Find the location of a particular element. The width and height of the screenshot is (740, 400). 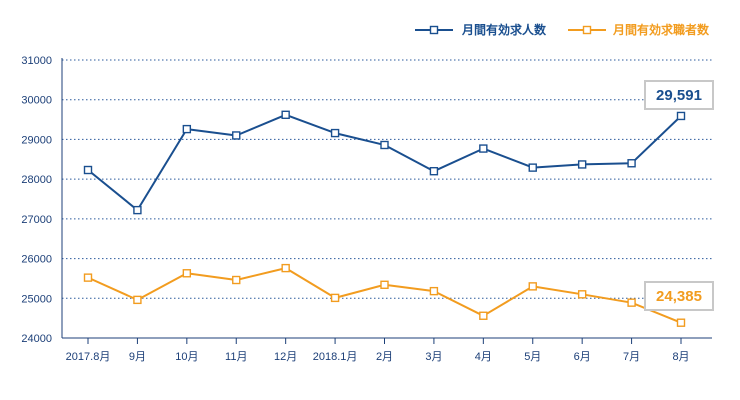

y-tick-label: 27000 is located at coordinates (36, 220).